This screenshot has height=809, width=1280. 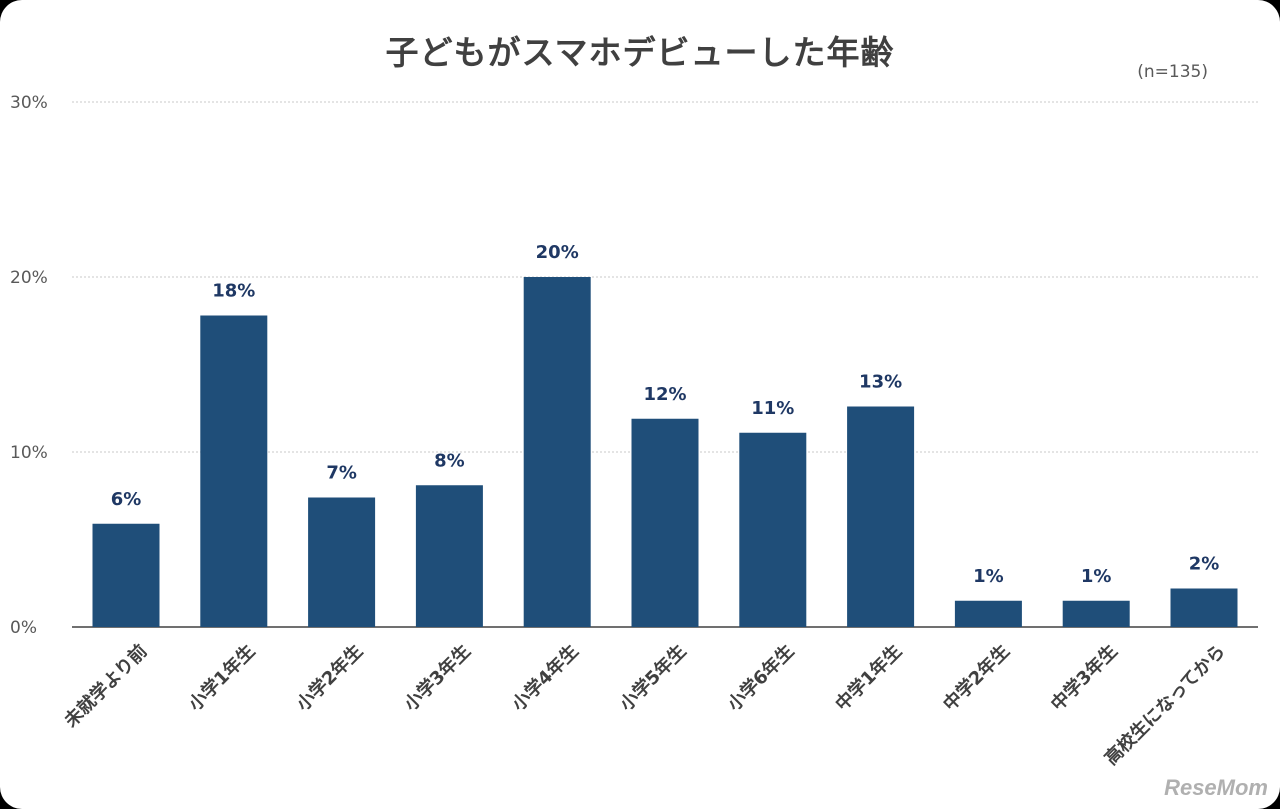 I want to click on data-label: 18%, so click(x=233, y=291).